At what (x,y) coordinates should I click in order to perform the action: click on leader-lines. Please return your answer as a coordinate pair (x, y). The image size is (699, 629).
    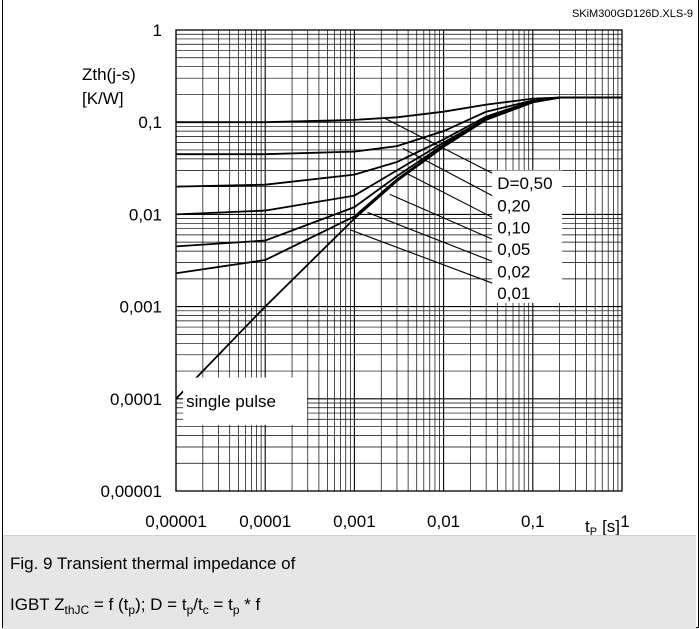
    Looking at the image, I should click on (421, 200).